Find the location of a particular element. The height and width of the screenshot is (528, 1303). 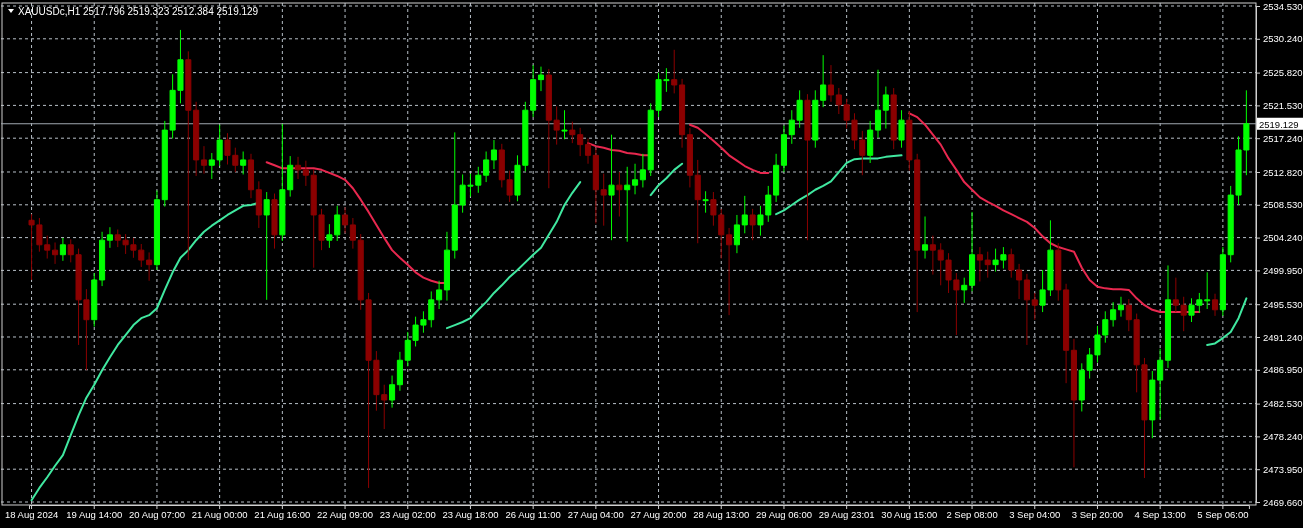

y-tick-label: 2512.820 is located at coordinates (1283, 172).